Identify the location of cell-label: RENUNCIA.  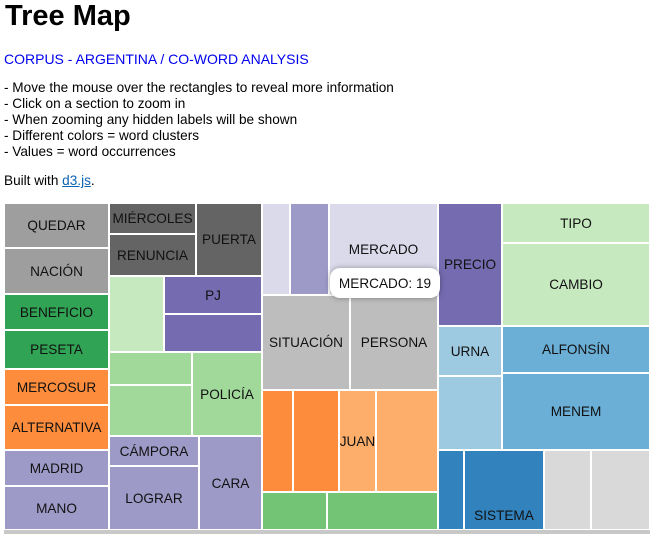
(152, 255).